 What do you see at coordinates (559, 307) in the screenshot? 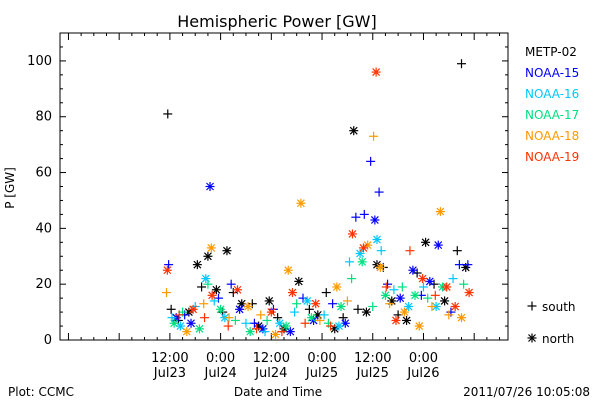
I see `legend-south-label: south` at bounding box center [559, 307].